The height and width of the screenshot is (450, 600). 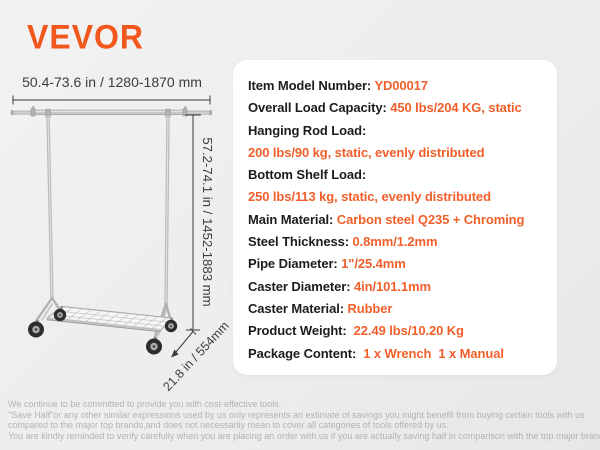 What do you see at coordinates (171, 325) in the screenshot?
I see `caster-back-right` at bounding box center [171, 325].